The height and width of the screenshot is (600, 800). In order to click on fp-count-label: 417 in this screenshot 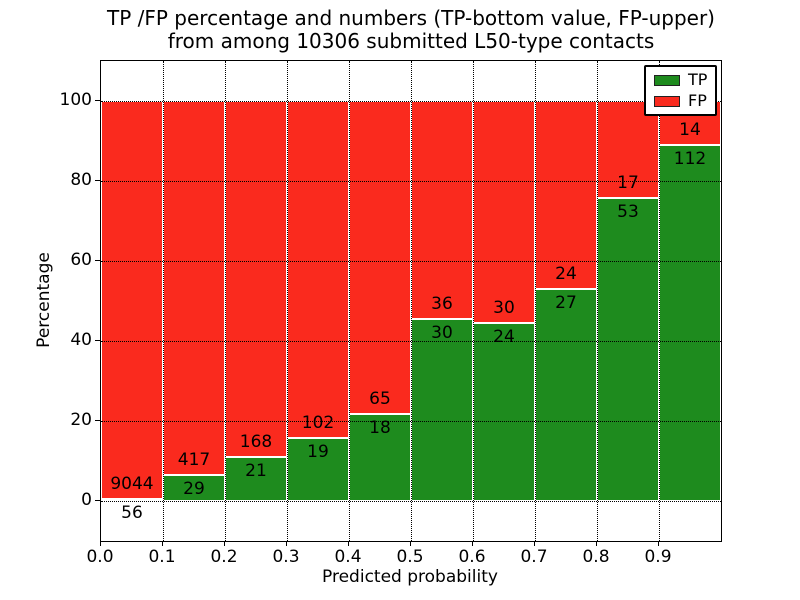, I will do `click(194, 459)`.